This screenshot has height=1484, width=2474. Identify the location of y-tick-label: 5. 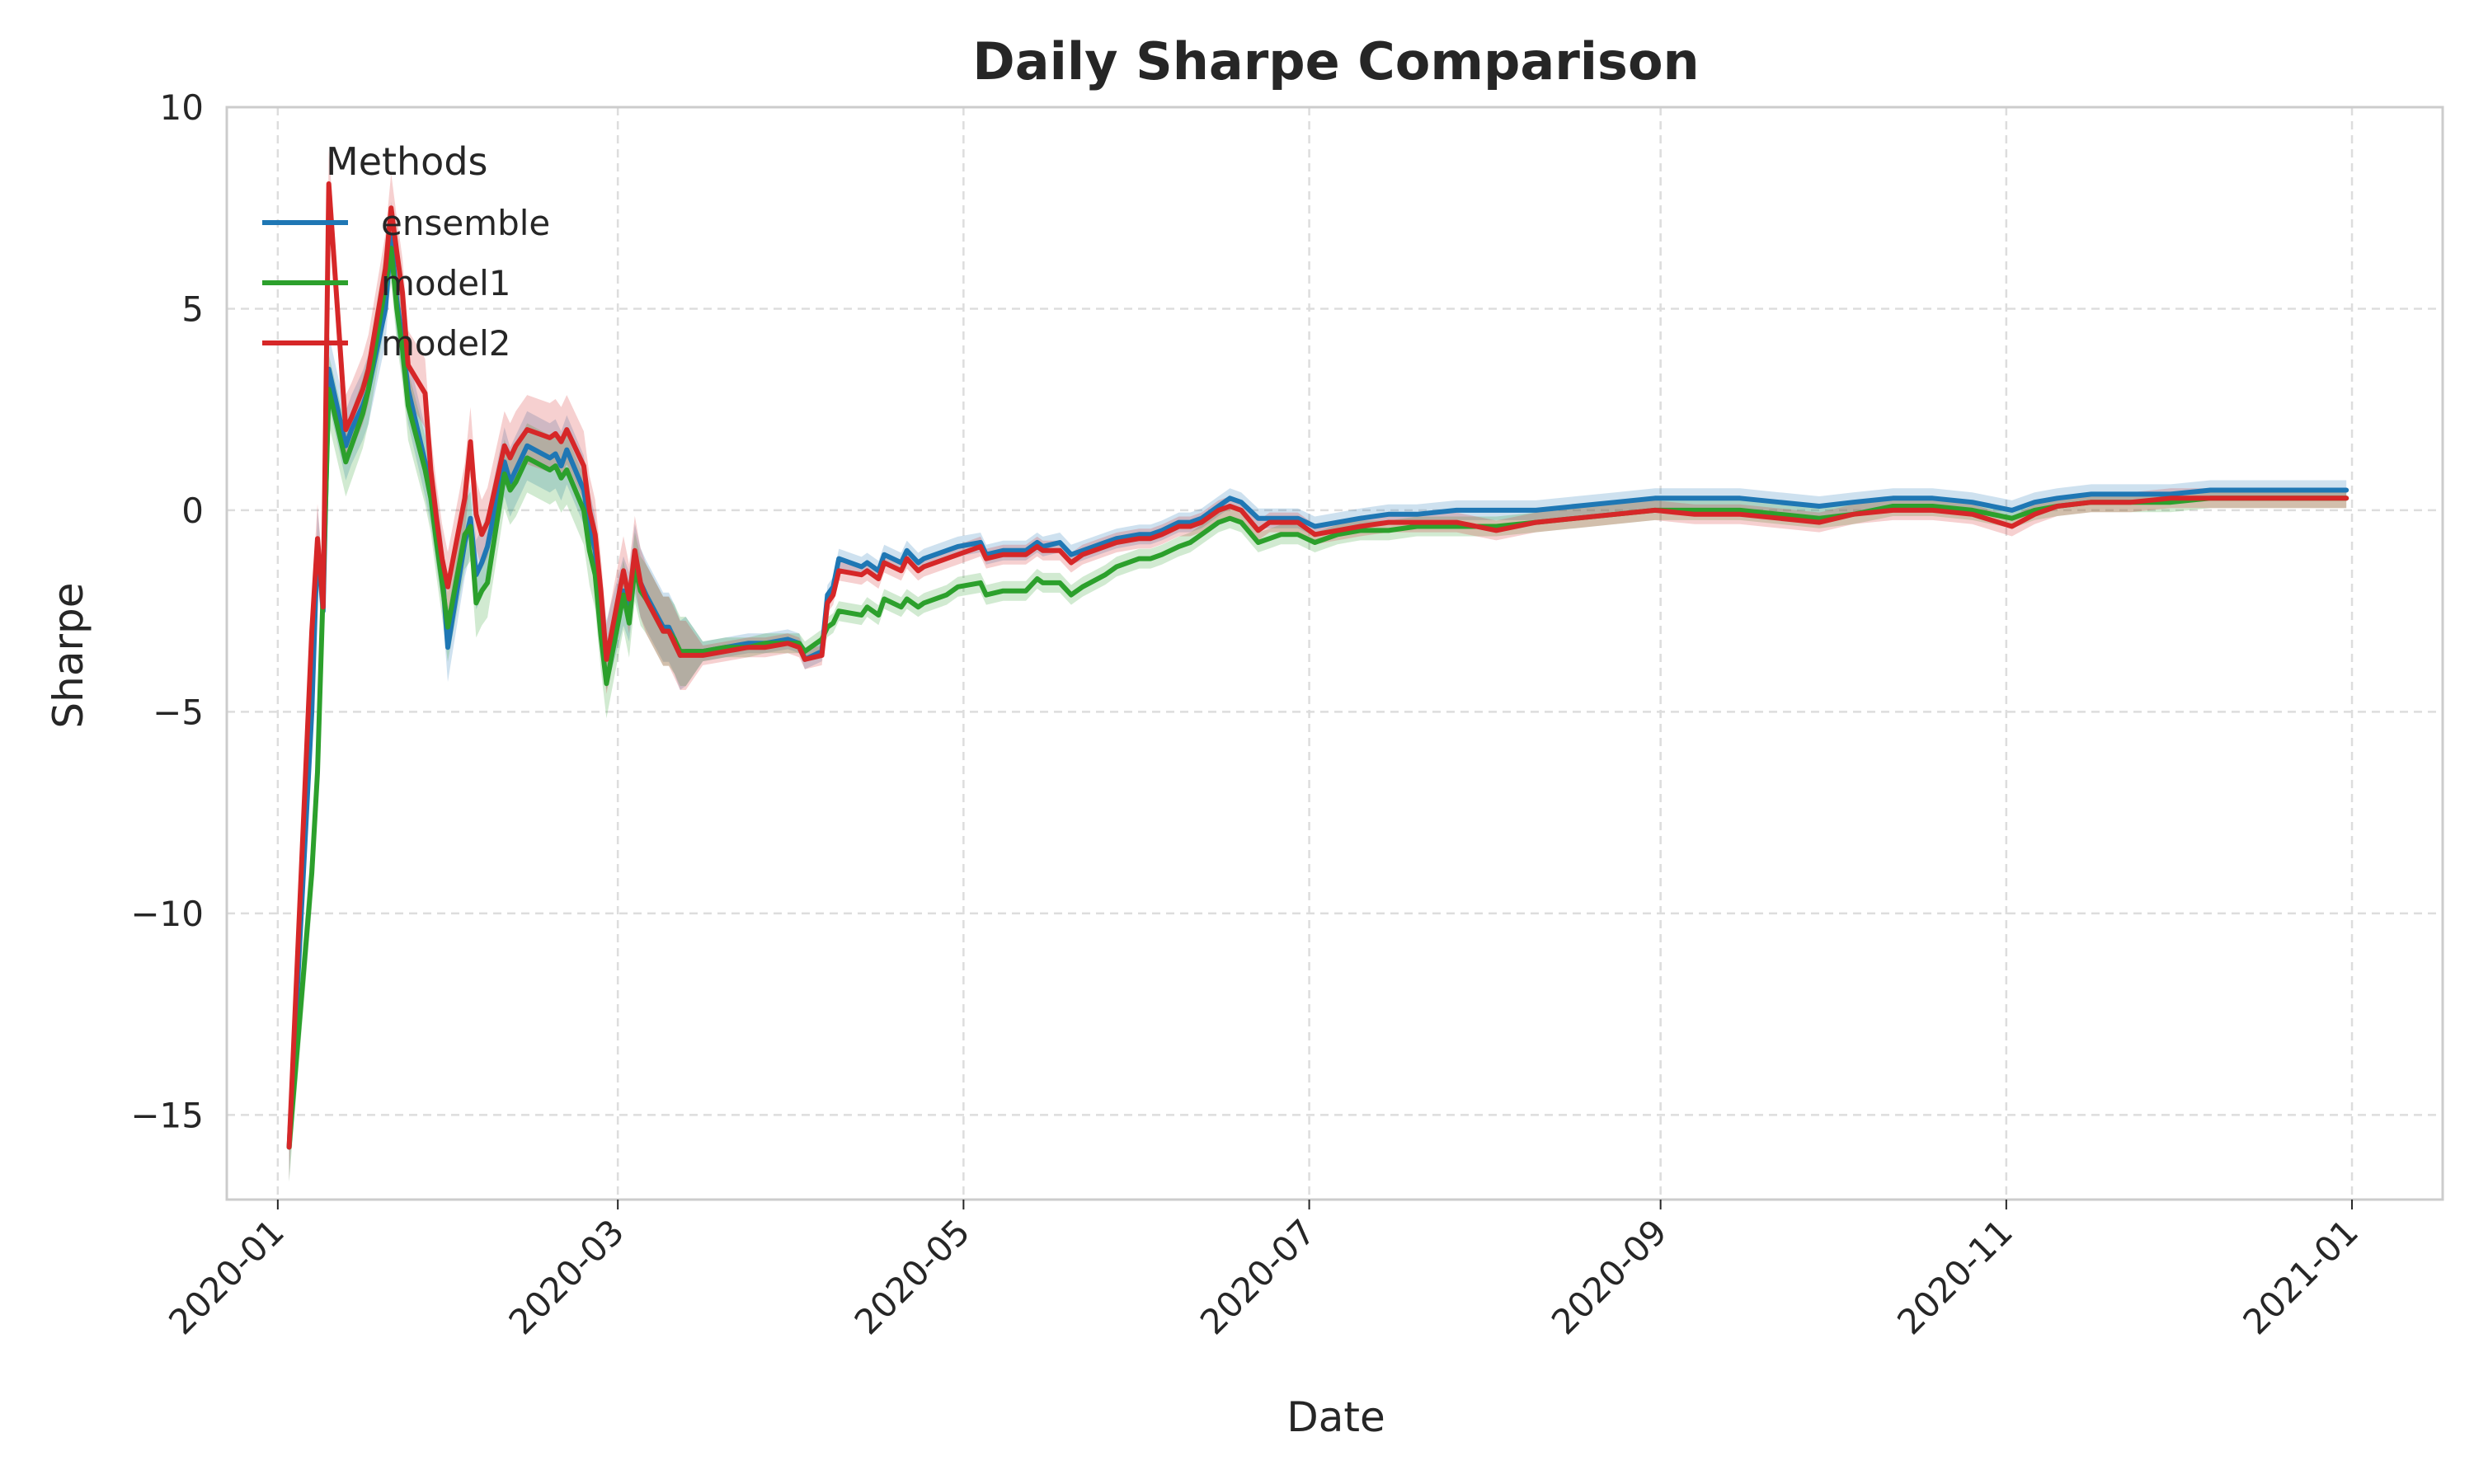
(192, 309).